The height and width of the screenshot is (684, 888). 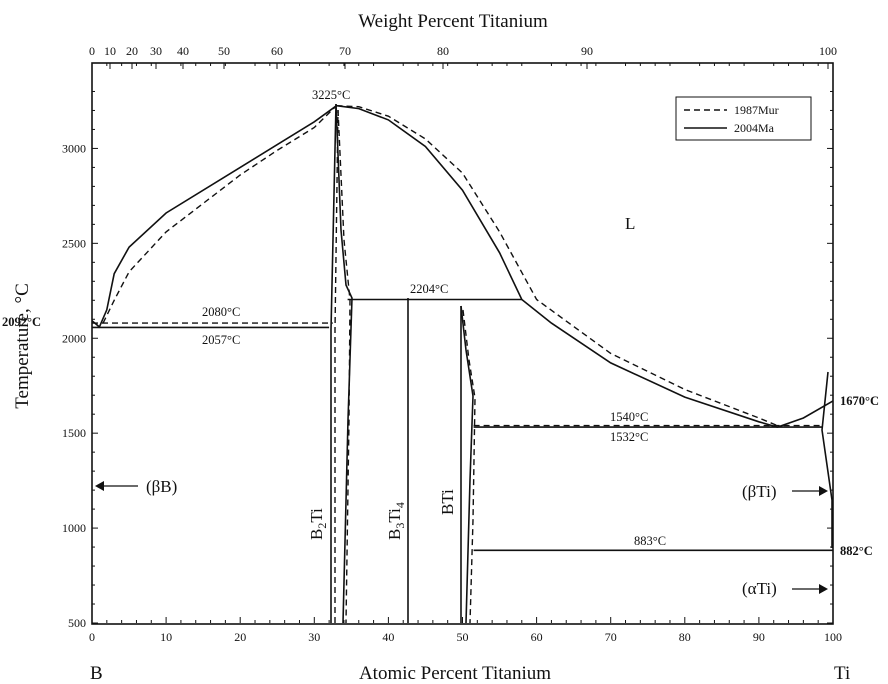 I want to click on y-tick-label: 1000, so click(x=74, y=528).